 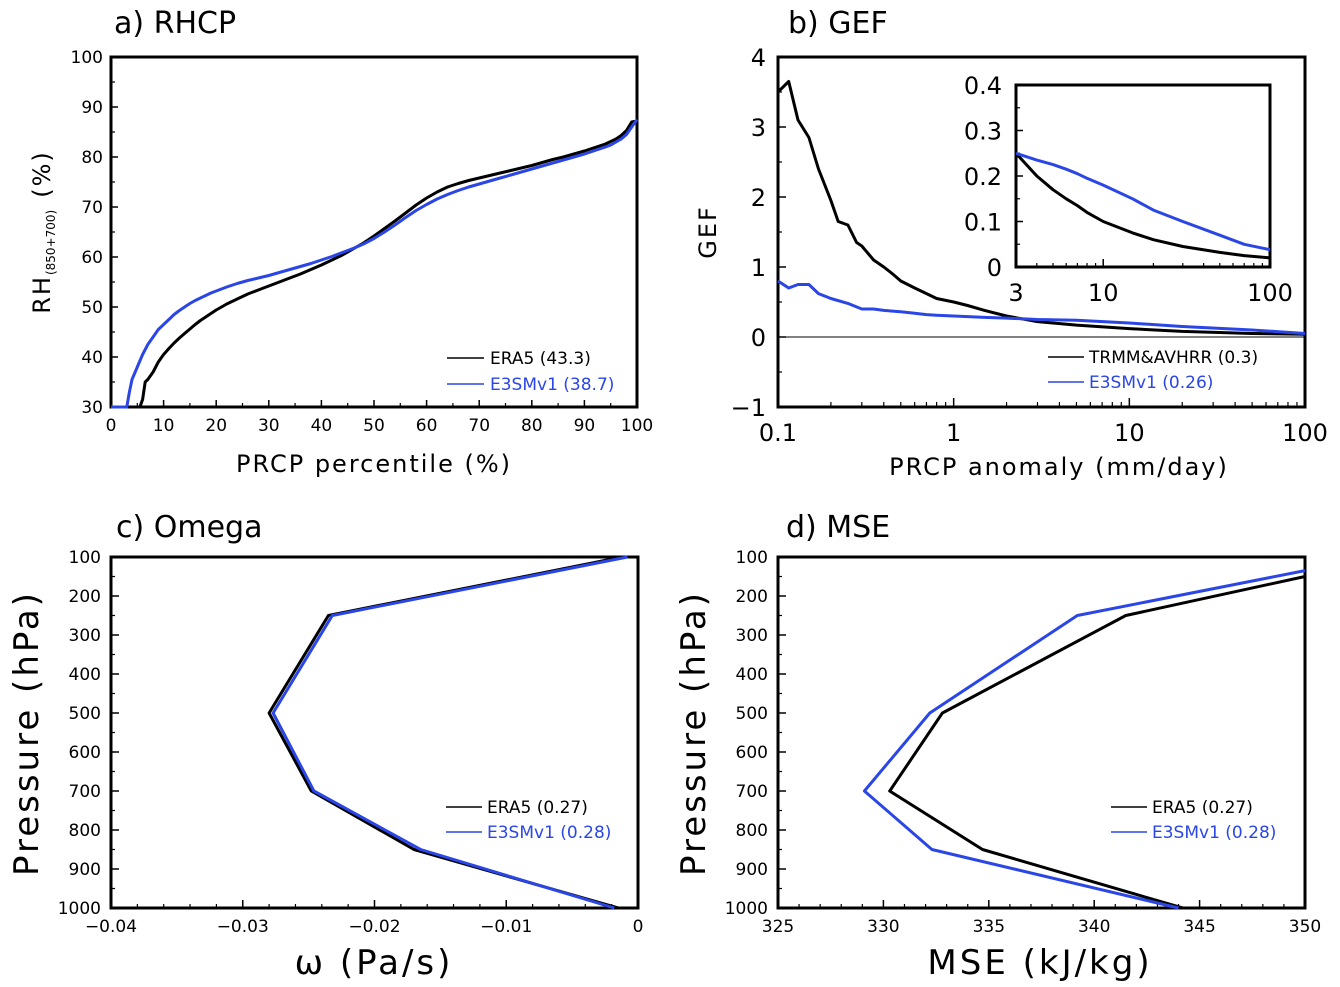 I want to click on panel-d-legend-e3sm: E3SMv1 (0.28), so click(x=1214, y=833).